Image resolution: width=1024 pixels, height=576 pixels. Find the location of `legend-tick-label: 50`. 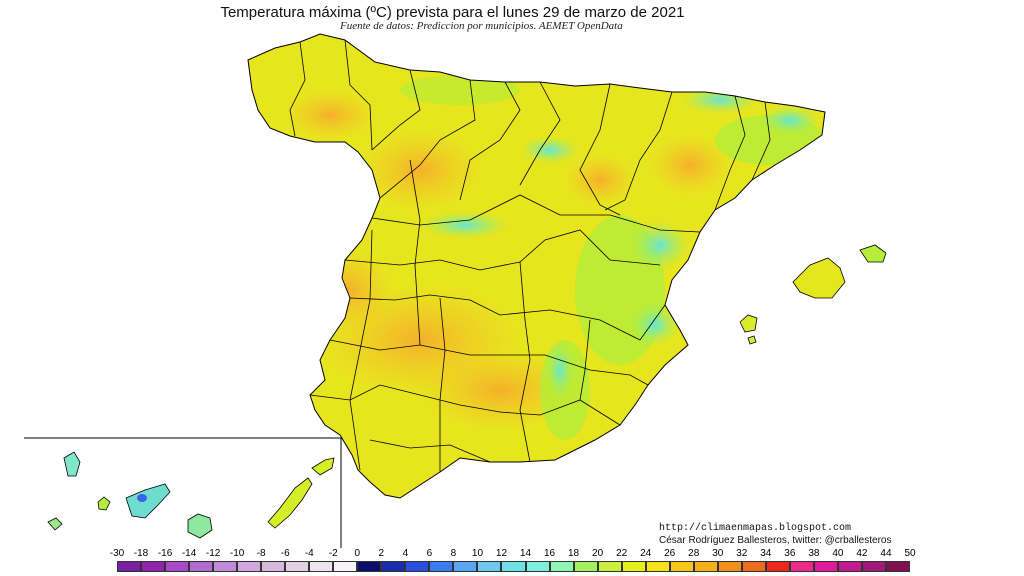

legend-tick-label: 50 is located at coordinates (910, 553).